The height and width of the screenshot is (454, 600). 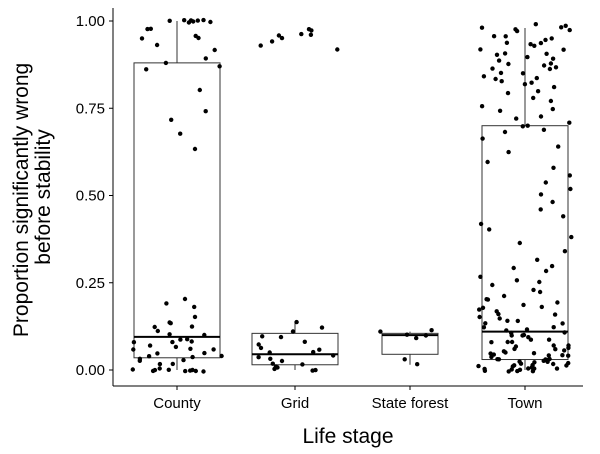 I want to click on x-tick-label: Town, so click(x=524, y=403).